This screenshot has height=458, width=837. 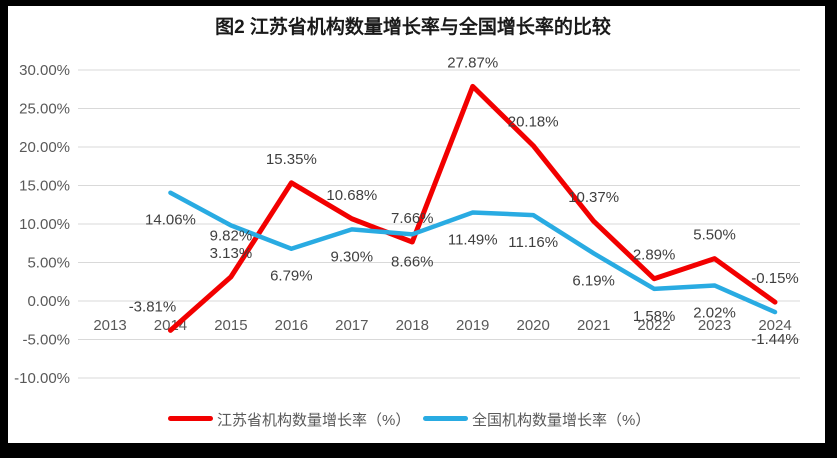 I want to click on y-axis-tick-label: 25.00%, so click(x=44, y=109).